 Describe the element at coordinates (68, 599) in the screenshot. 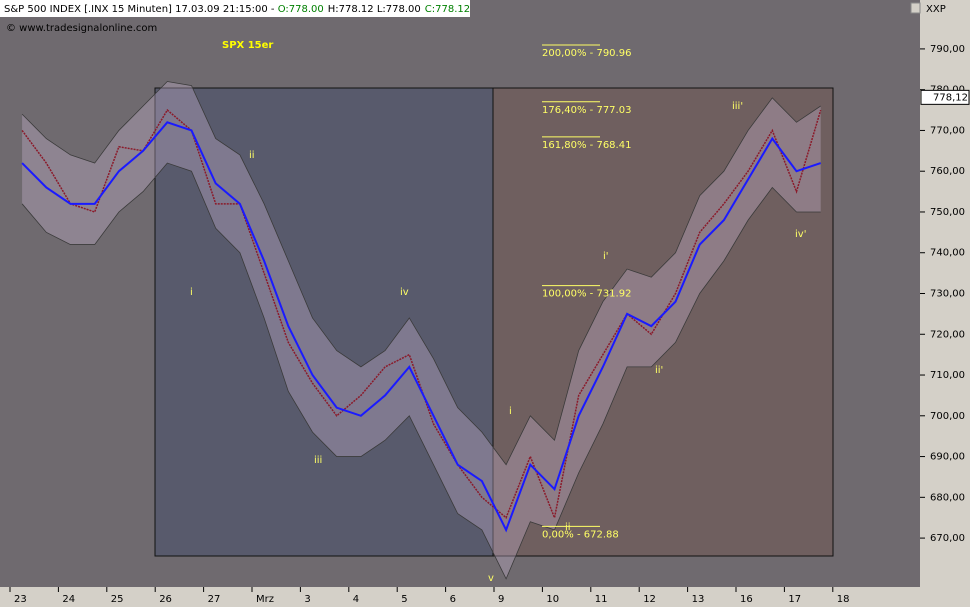

I see `x-tick-label: 24` at that location.